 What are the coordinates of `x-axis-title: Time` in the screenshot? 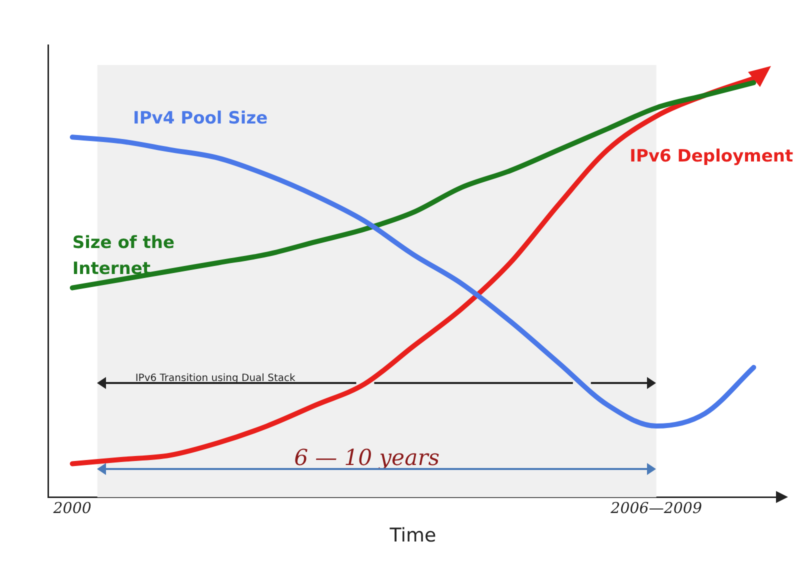 It's located at (412, 535).